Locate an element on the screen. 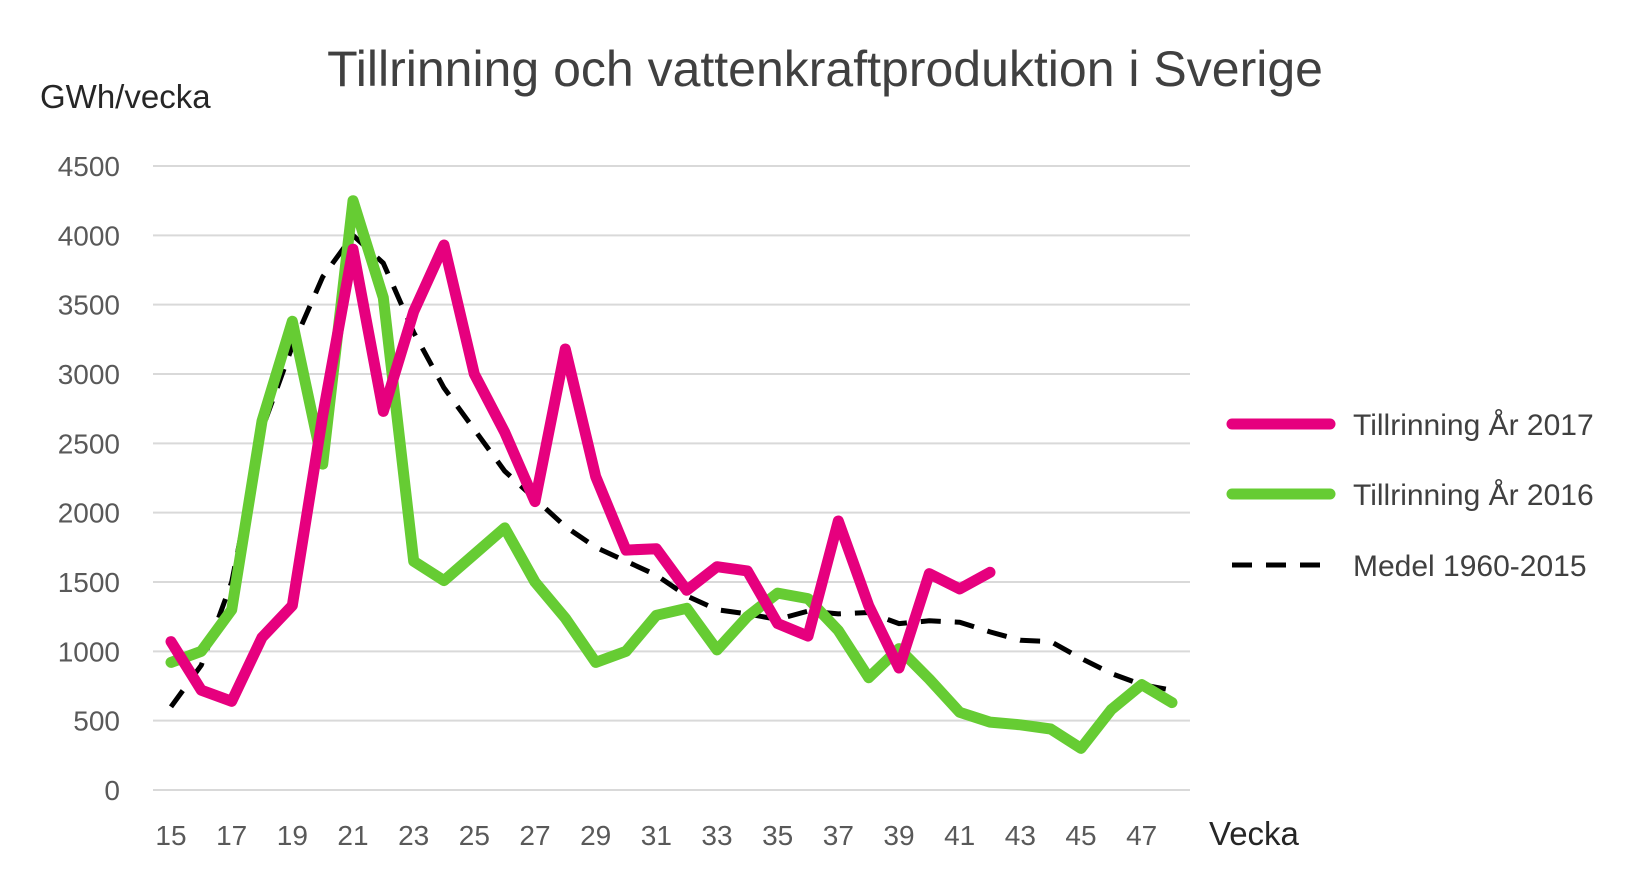 This screenshot has height=872, width=1650. x-tick-label: 23 is located at coordinates (413, 835).